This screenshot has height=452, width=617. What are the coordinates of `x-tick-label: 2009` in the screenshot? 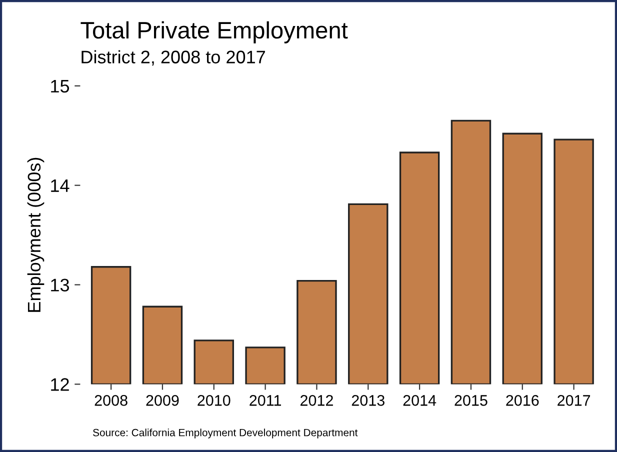 It's located at (162, 400).